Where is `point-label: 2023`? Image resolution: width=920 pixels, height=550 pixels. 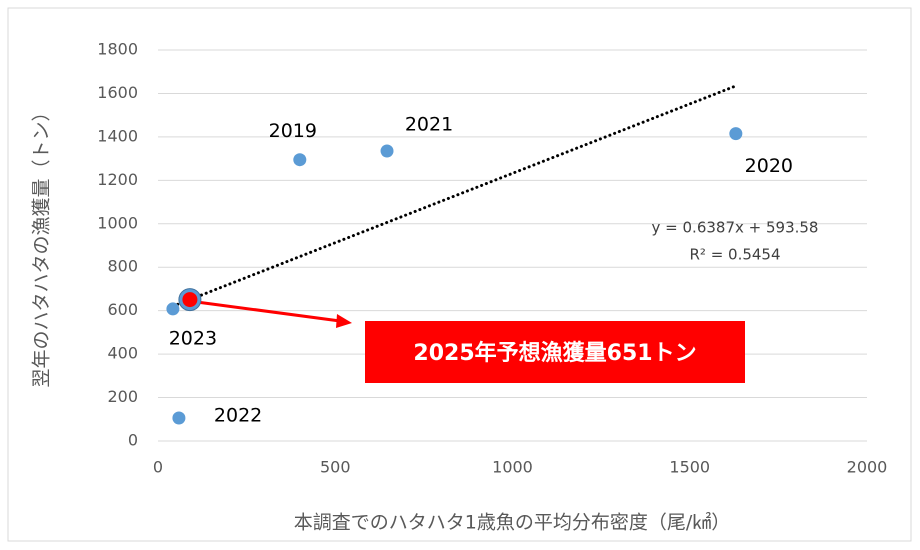 point-label: 2023 is located at coordinates (193, 338).